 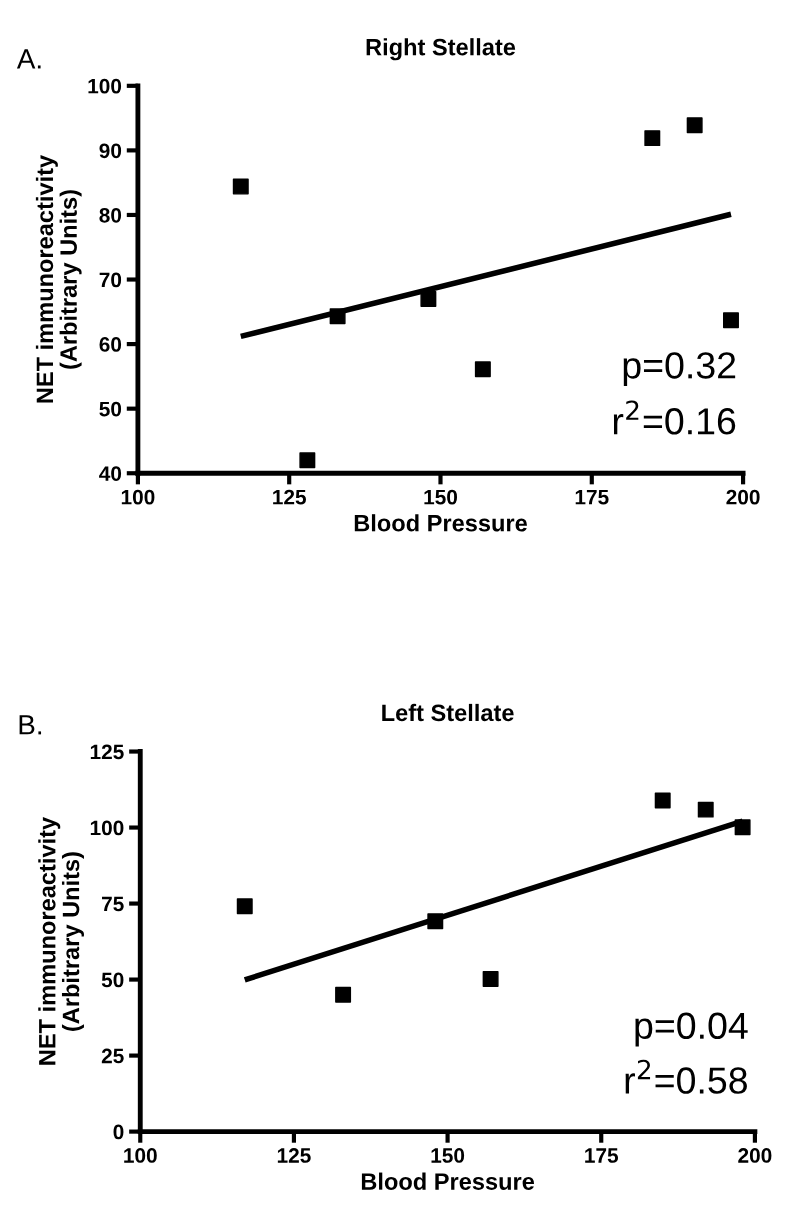 I want to click on y-tick-label: 60, so click(x=110, y=344).